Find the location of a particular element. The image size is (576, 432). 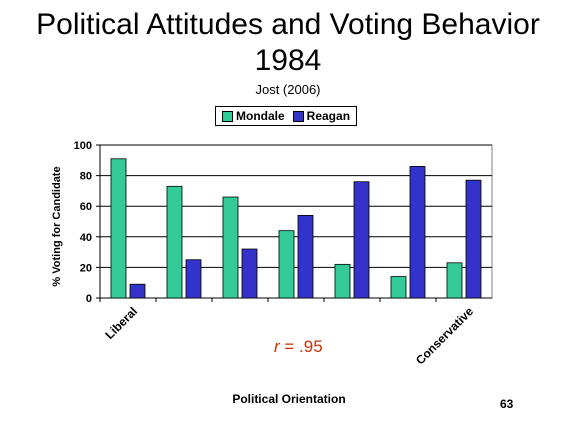

y-tick-label: 80 is located at coordinates (86, 177).